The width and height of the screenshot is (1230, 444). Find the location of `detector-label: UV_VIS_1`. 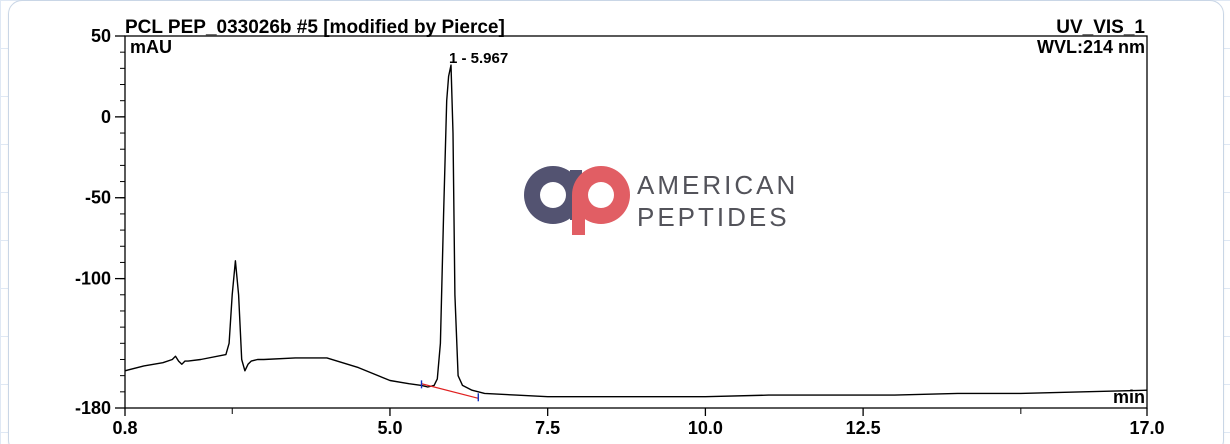

detector-label: UV_VIS_1 is located at coordinates (1100, 27).